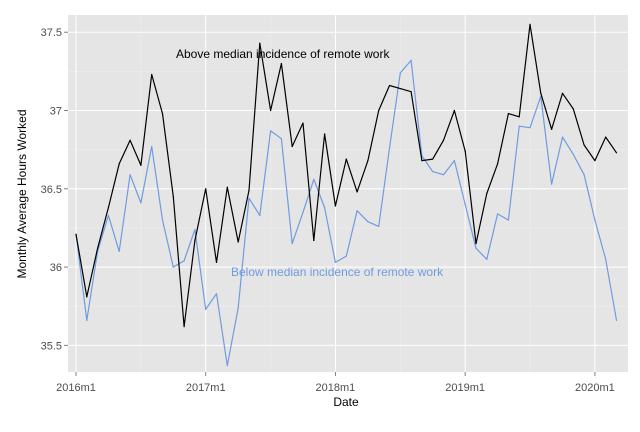  Describe the element at coordinates (76, 388) in the screenshot. I see `x-tick-label: 2016m1` at that location.